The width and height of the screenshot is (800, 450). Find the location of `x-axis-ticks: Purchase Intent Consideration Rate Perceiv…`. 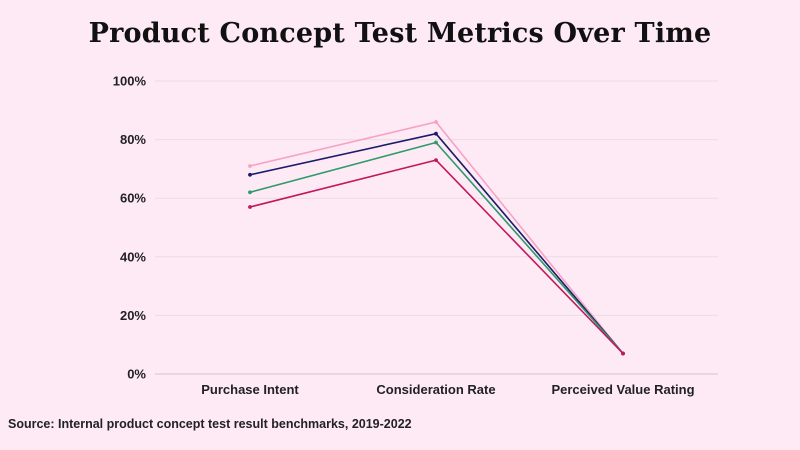

x-axis-ticks: Purchase Intent Consideration Rate Perceiv… is located at coordinates (447, 389).